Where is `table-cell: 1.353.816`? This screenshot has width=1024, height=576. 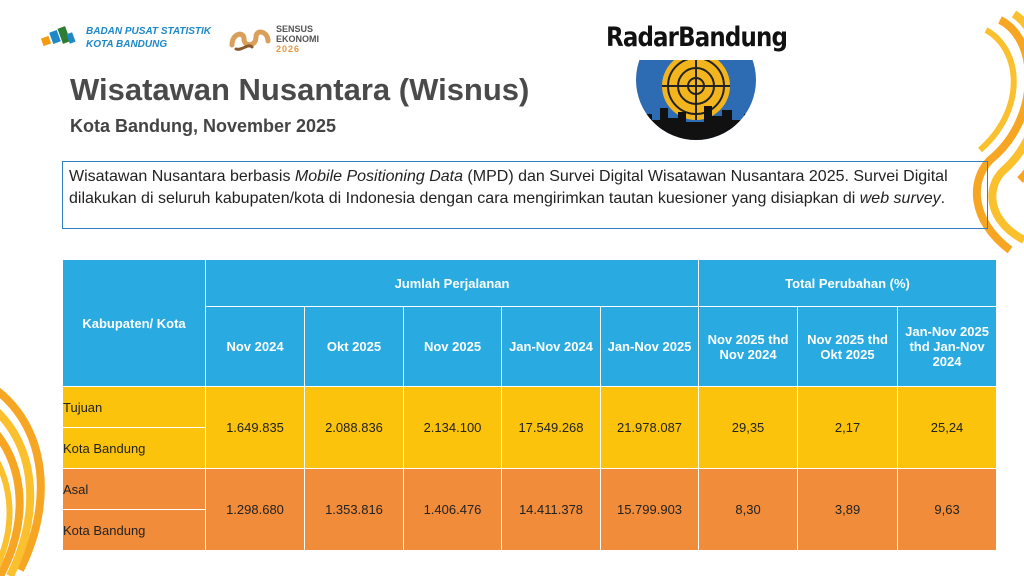
table-cell: 1.353.816 is located at coordinates (354, 509).